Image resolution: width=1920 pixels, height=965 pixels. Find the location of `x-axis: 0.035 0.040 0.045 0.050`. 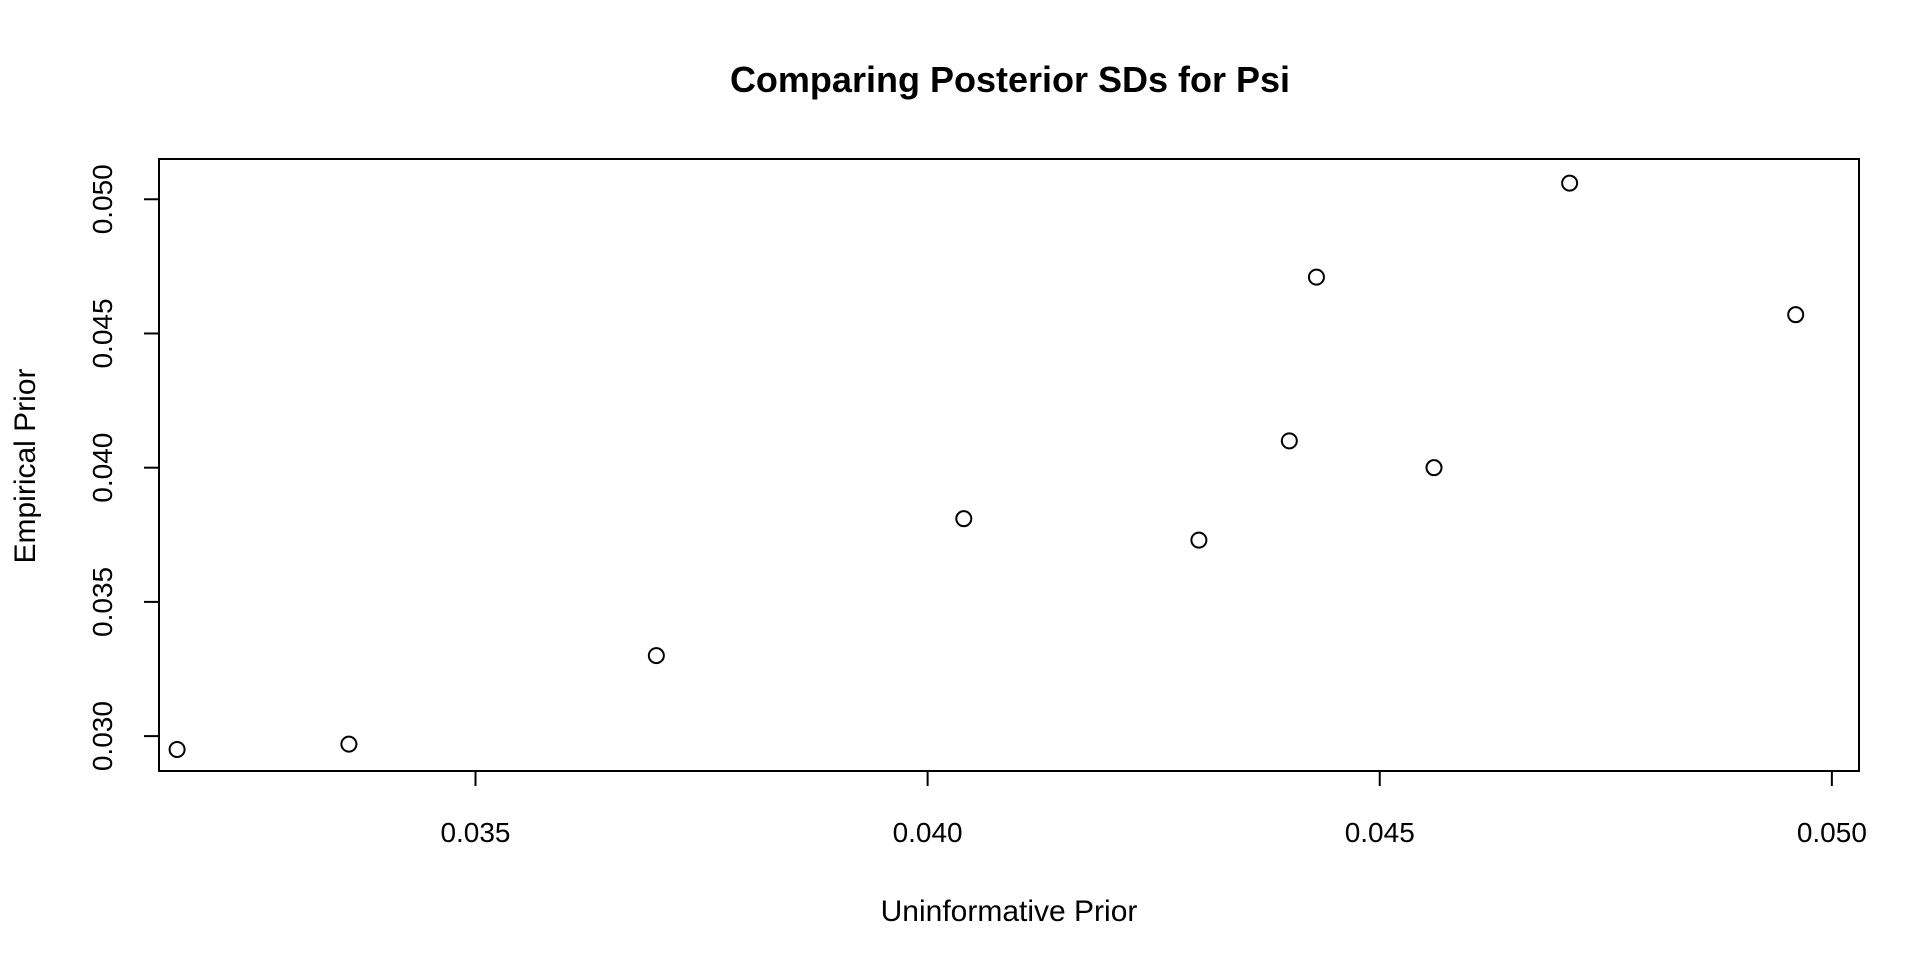

x-axis: 0.035 0.040 0.045 0.050 is located at coordinates (1153, 809).